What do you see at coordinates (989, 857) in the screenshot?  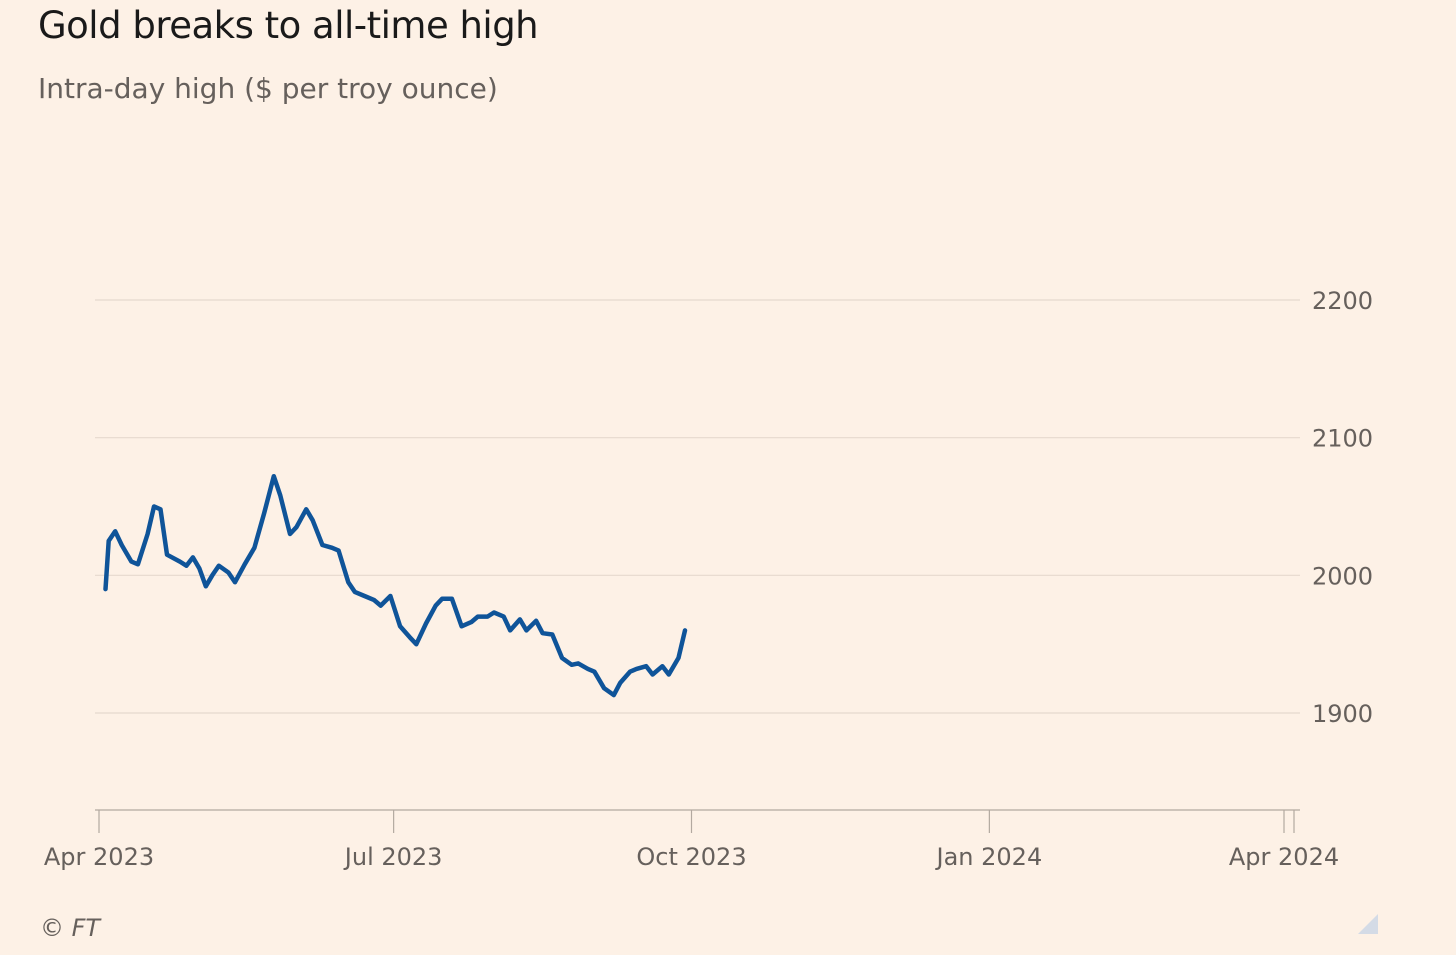 I see `x-tick-label: Jan 2024` at bounding box center [989, 857].